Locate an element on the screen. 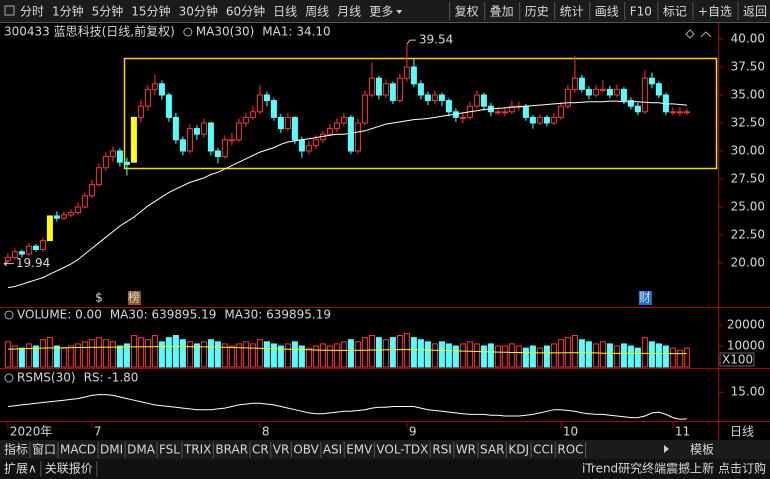 Image resolution: width=770 pixels, height=479 pixels. indicator-tab: VOL-TDX is located at coordinates (402, 450).